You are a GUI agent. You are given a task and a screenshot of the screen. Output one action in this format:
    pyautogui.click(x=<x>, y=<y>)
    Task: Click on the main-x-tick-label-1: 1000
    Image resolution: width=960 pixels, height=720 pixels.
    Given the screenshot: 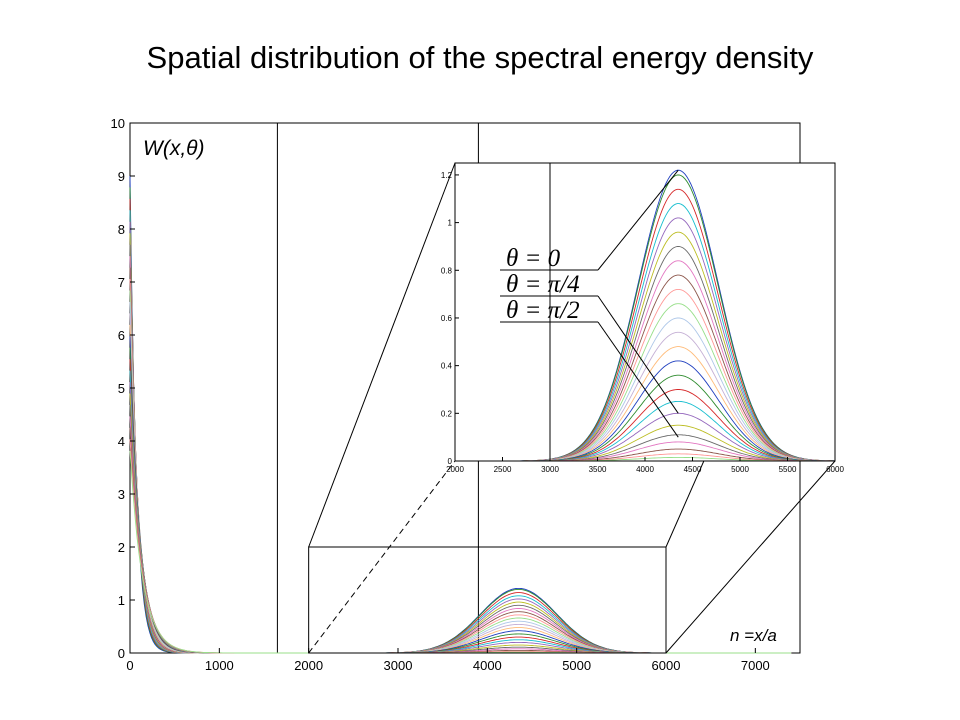 What is the action you would take?
    pyautogui.click(x=219, y=665)
    